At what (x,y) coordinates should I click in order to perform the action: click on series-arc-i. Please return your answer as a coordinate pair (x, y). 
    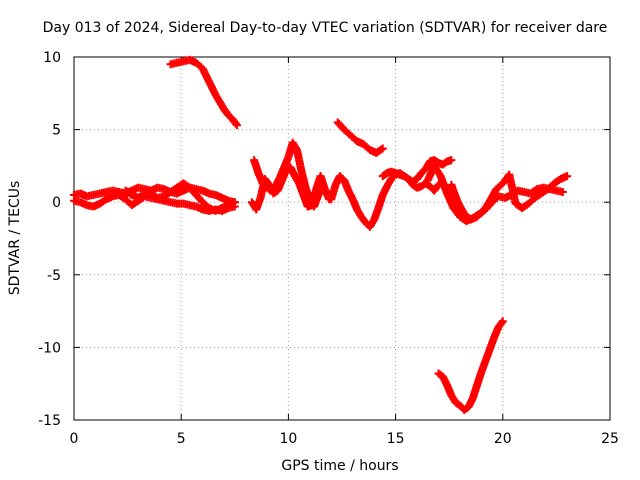
    Looking at the image, I should click on (470, 365).